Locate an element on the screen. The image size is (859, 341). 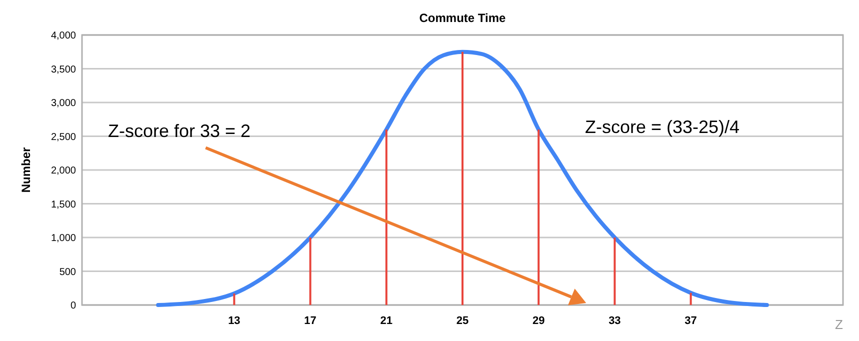
y-tick-label: 1,000 is located at coordinates (63, 238).